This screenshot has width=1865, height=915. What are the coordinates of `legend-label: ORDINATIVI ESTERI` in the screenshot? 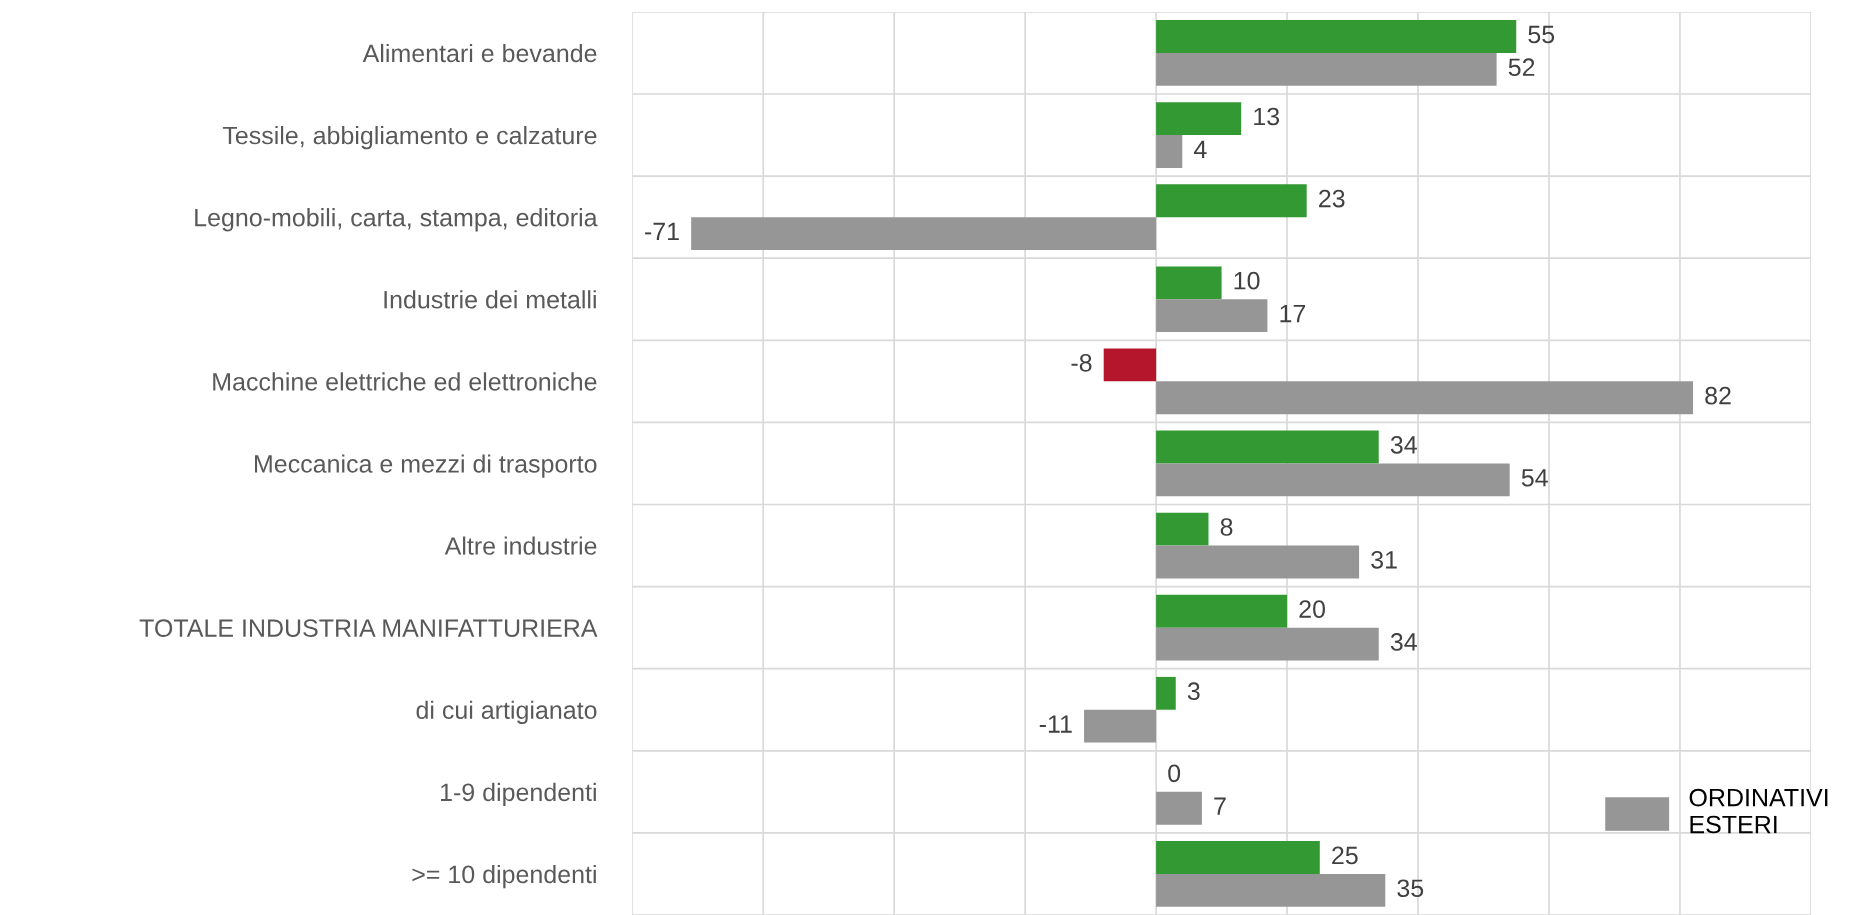 It's located at (1758, 811).